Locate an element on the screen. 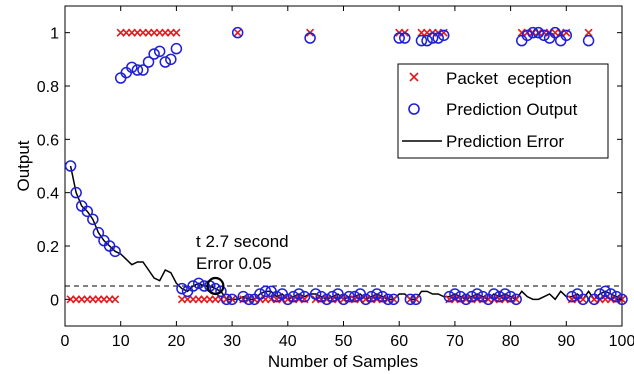  x-axis-title: Number of Samples is located at coordinates (343, 361).